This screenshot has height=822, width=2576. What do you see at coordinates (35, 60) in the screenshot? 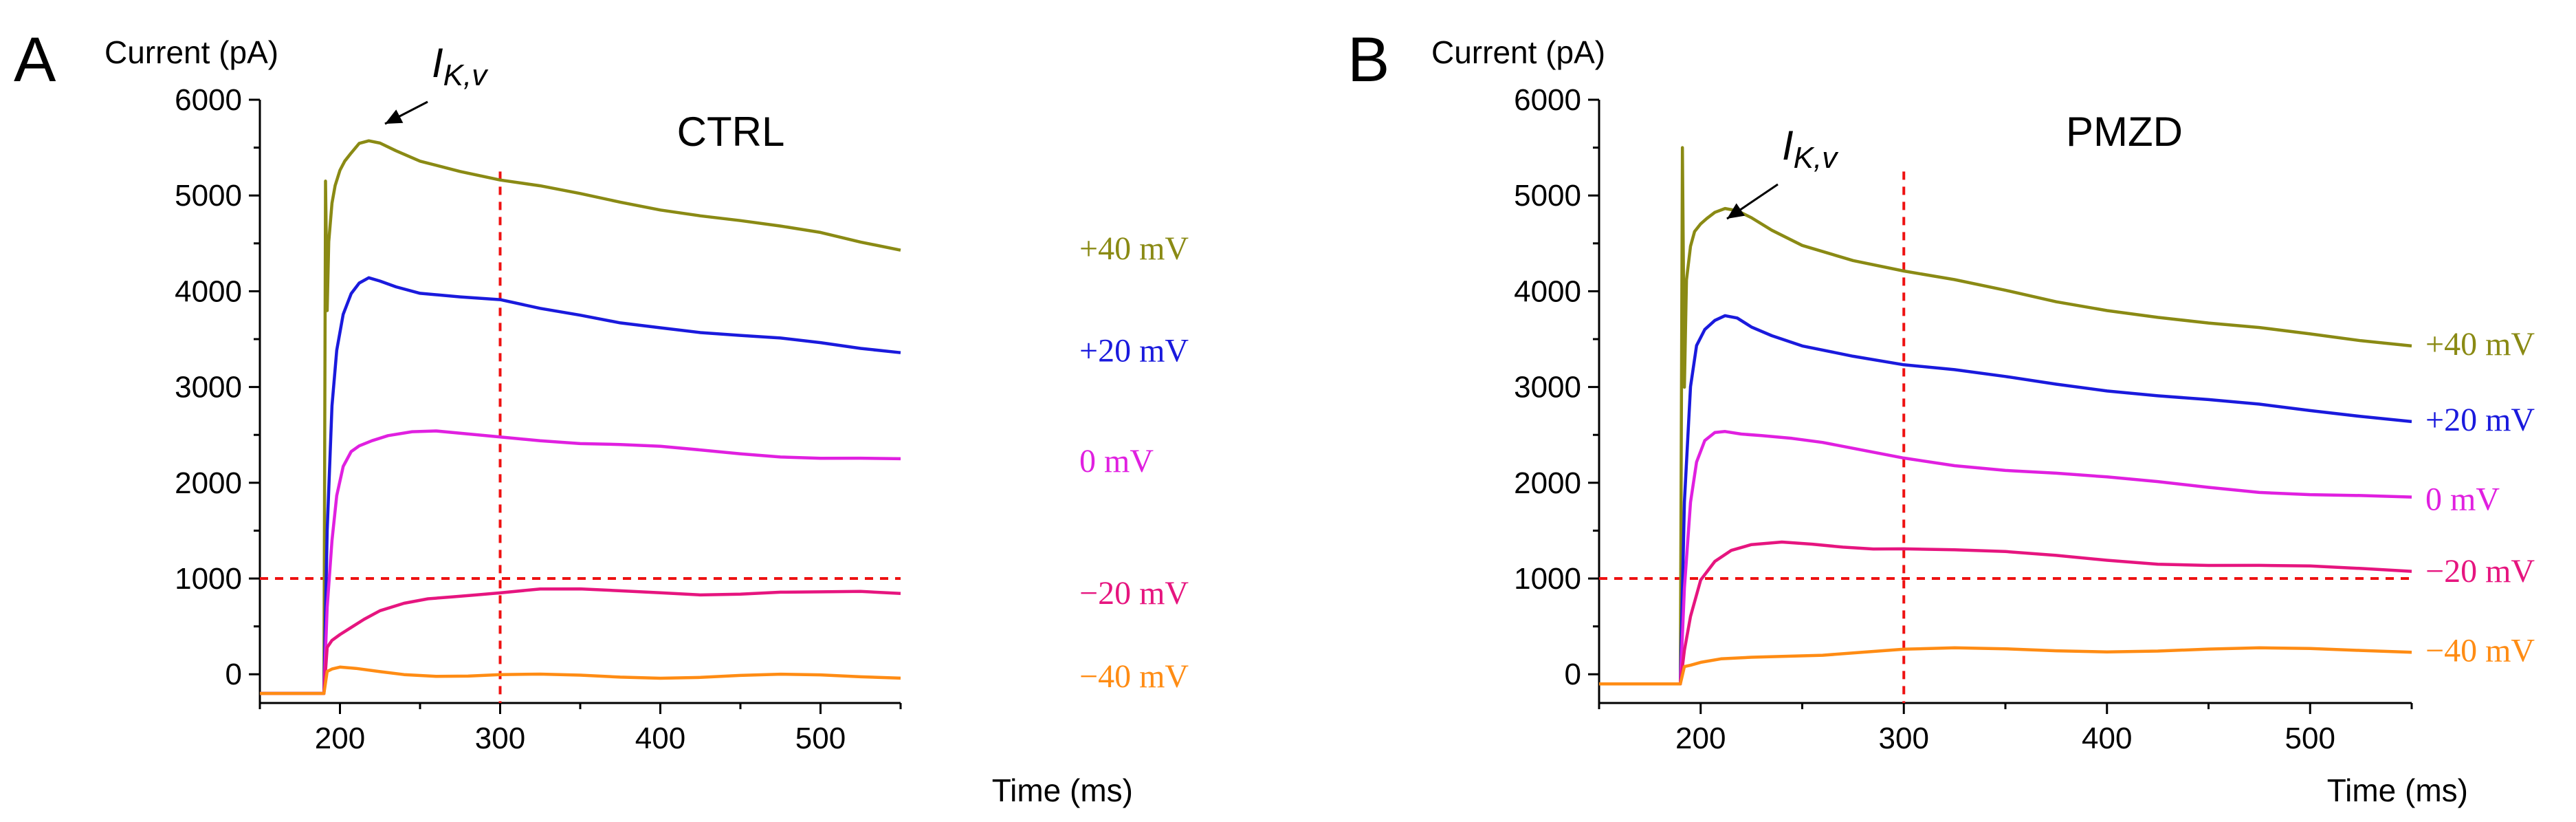
I see `panel-a-letter: A` at bounding box center [35, 60].